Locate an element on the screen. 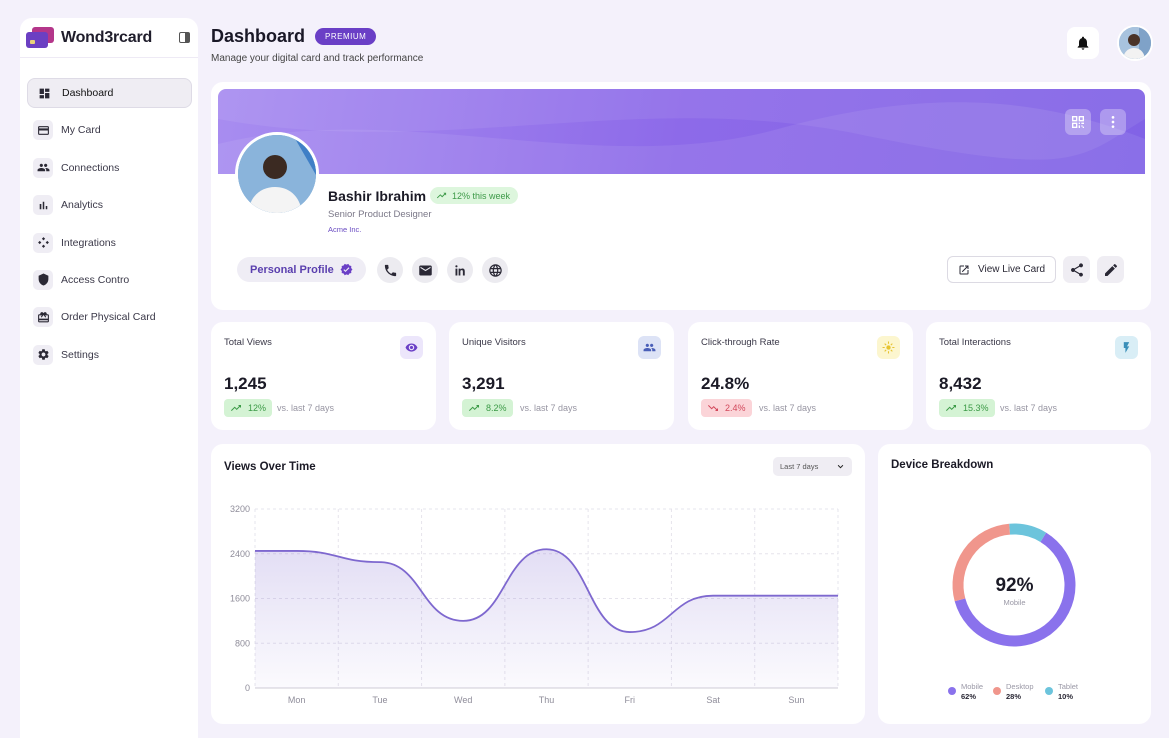  y-tick-label: 3200 is located at coordinates (240, 509).